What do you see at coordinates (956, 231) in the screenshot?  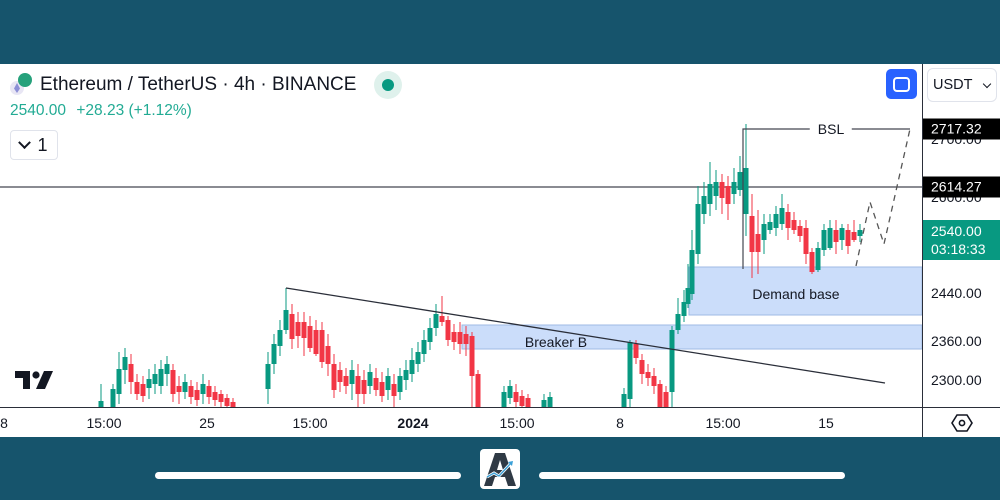 I see `current-price: 2540.00` at bounding box center [956, 231].